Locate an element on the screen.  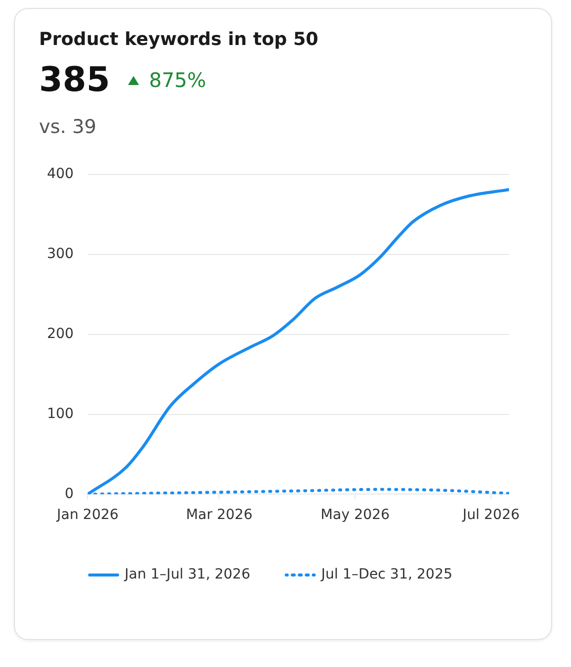
text: 875% is located at coordinates (177, 80).